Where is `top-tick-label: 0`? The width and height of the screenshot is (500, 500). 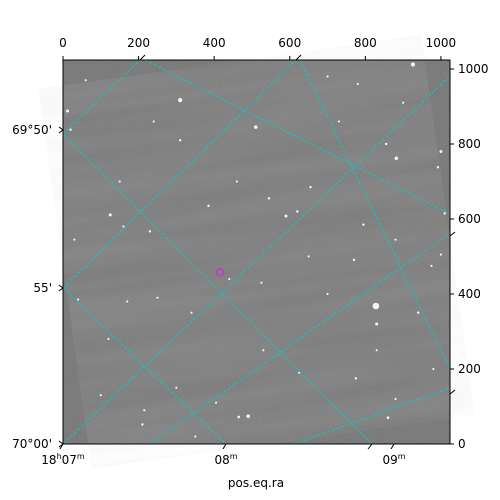
top-tick-label: 0 is located at coordinates (63, 43).